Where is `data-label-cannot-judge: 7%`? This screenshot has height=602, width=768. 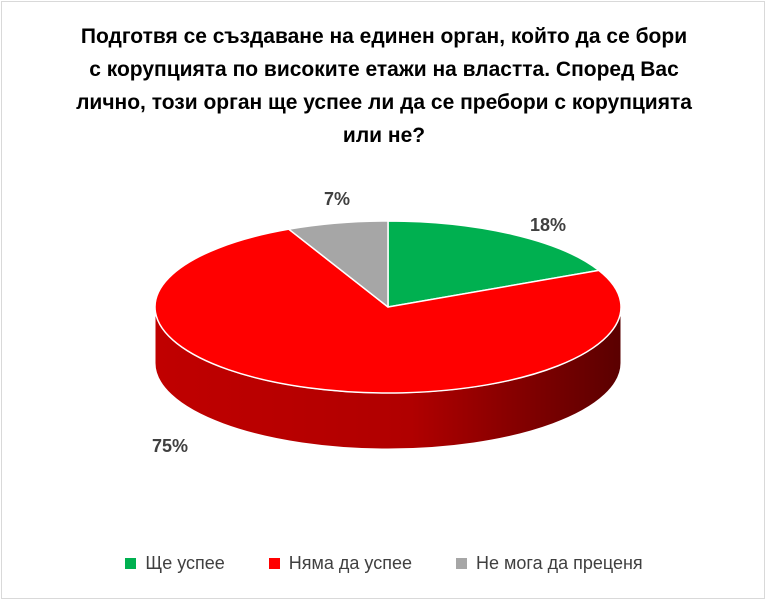
data-label-cannot-judge: 7% is located at coordinates (337, 199).